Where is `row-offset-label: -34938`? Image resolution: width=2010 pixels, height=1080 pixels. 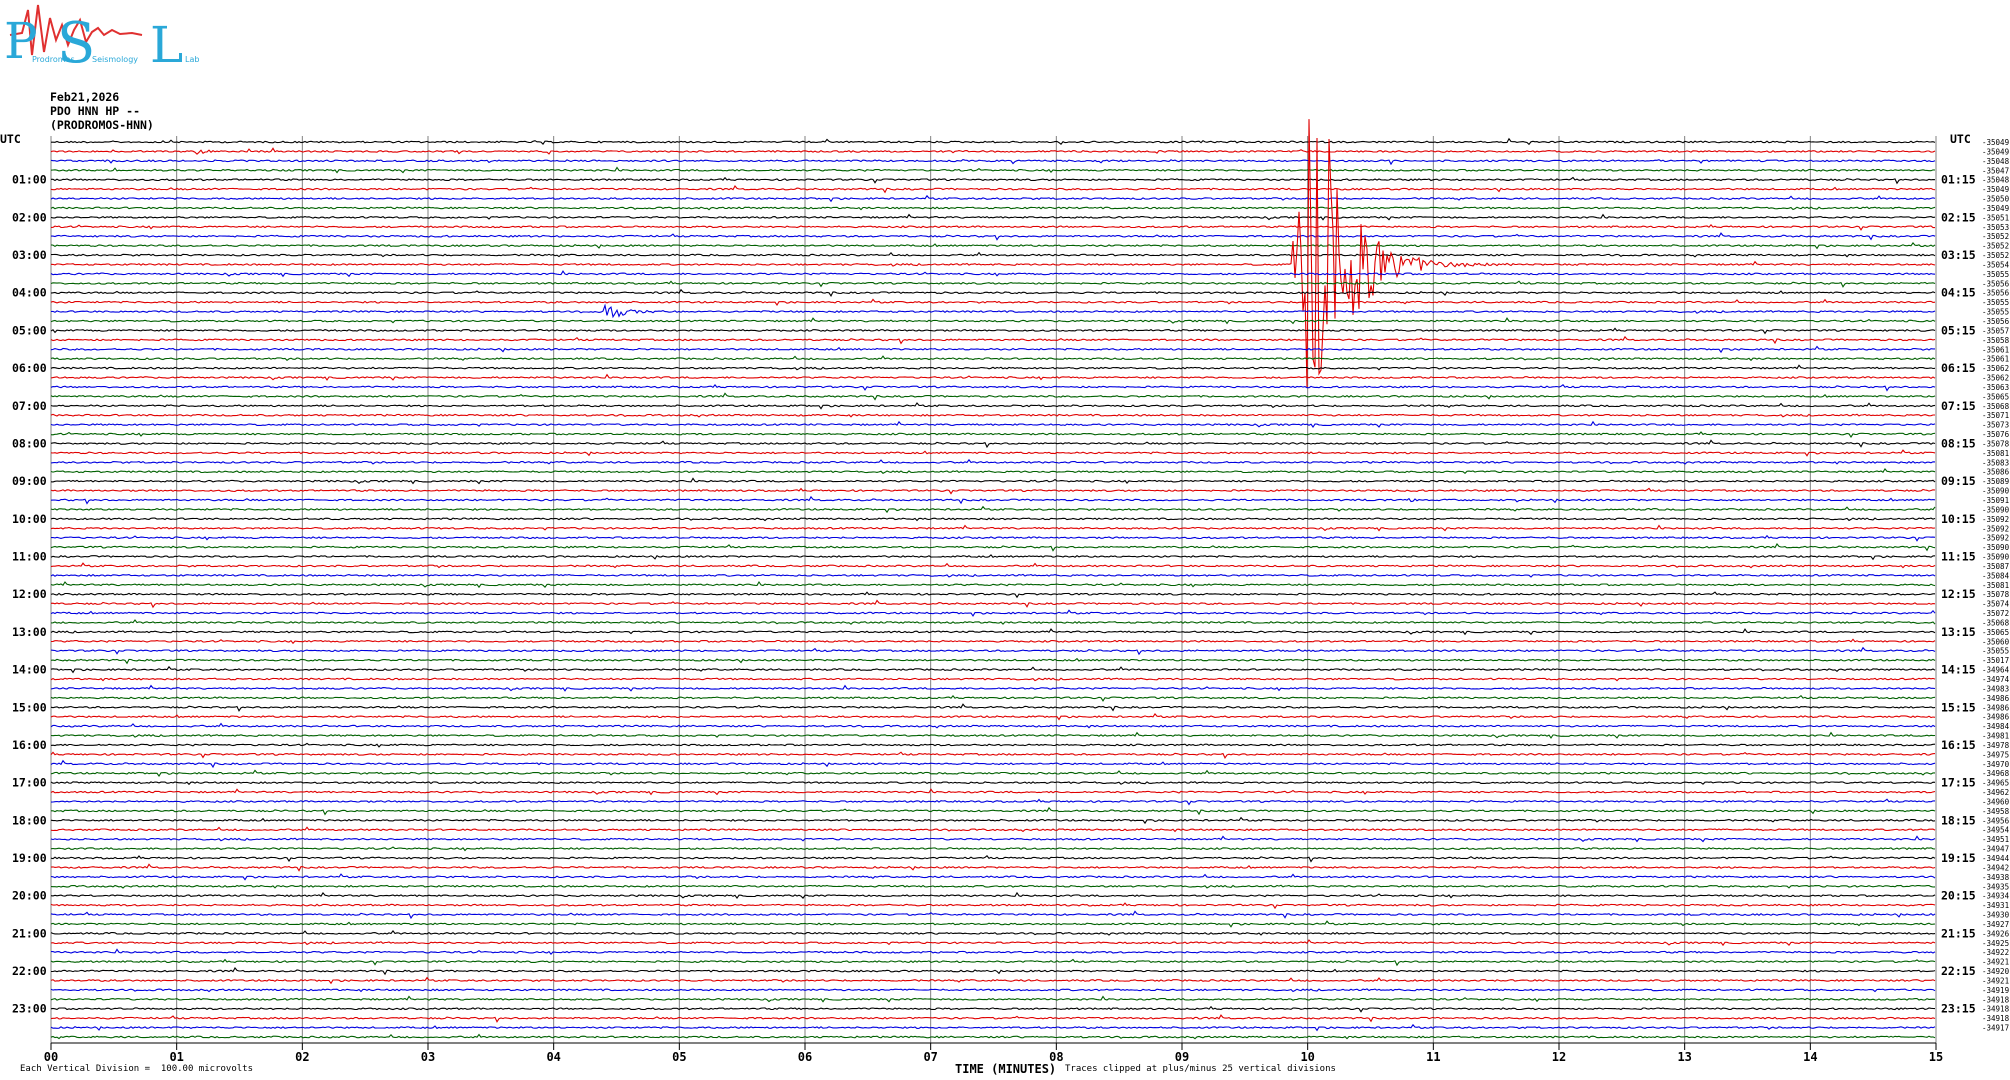 row-offset-label: -34938 is located at coordinates (1996, 877).